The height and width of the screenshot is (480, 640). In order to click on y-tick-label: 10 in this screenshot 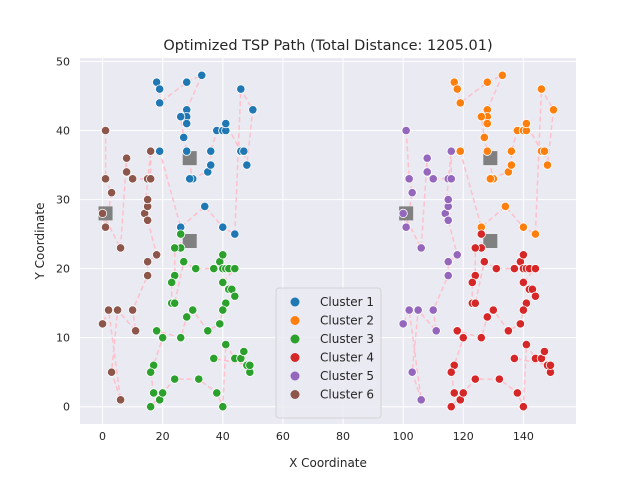, I will do `click(63, 338)`.